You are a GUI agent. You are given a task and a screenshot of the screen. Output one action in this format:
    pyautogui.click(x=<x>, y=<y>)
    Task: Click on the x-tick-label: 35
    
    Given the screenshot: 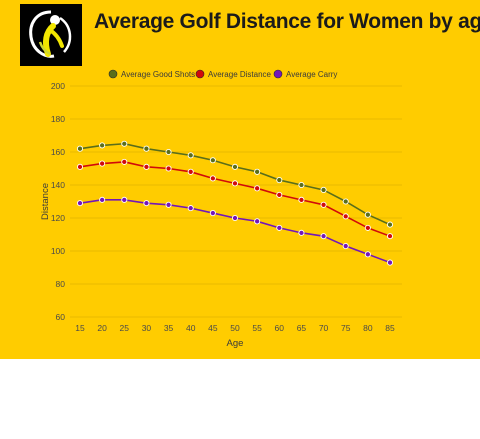 What is the action you would take?
    pyautogui.click(x=169, y=328)
    